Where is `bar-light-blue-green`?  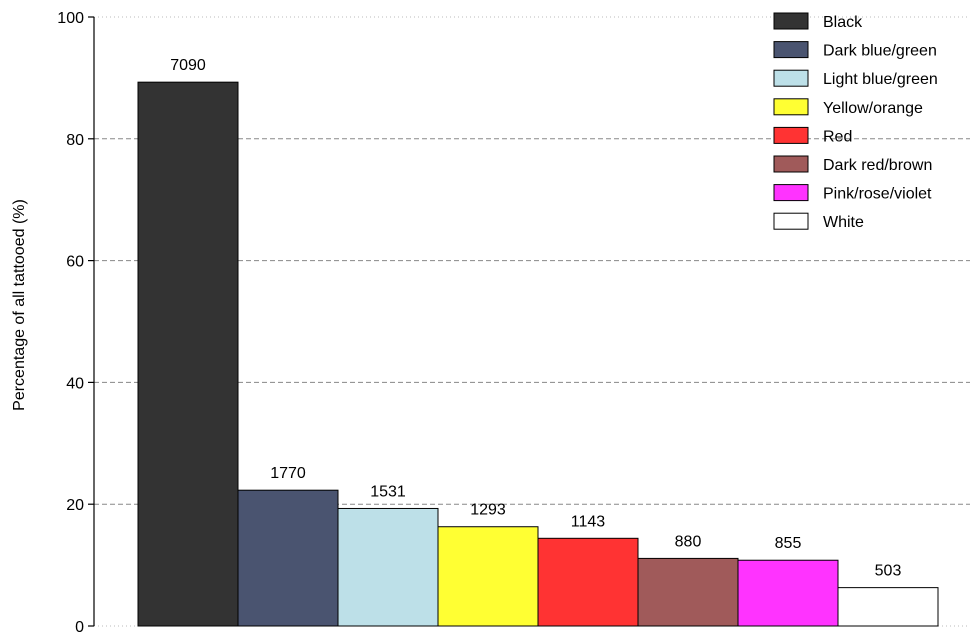 bar-light-blue-green is located at coordinates (388, 567).